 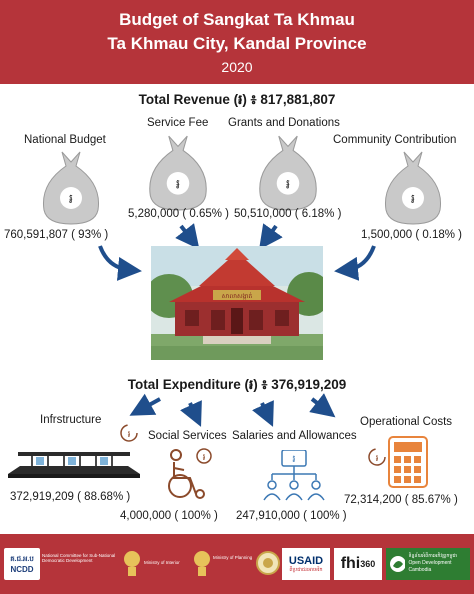 I want to click on social-services-value: 4,000,000 ( 100% ), so click(x=169, y=516).